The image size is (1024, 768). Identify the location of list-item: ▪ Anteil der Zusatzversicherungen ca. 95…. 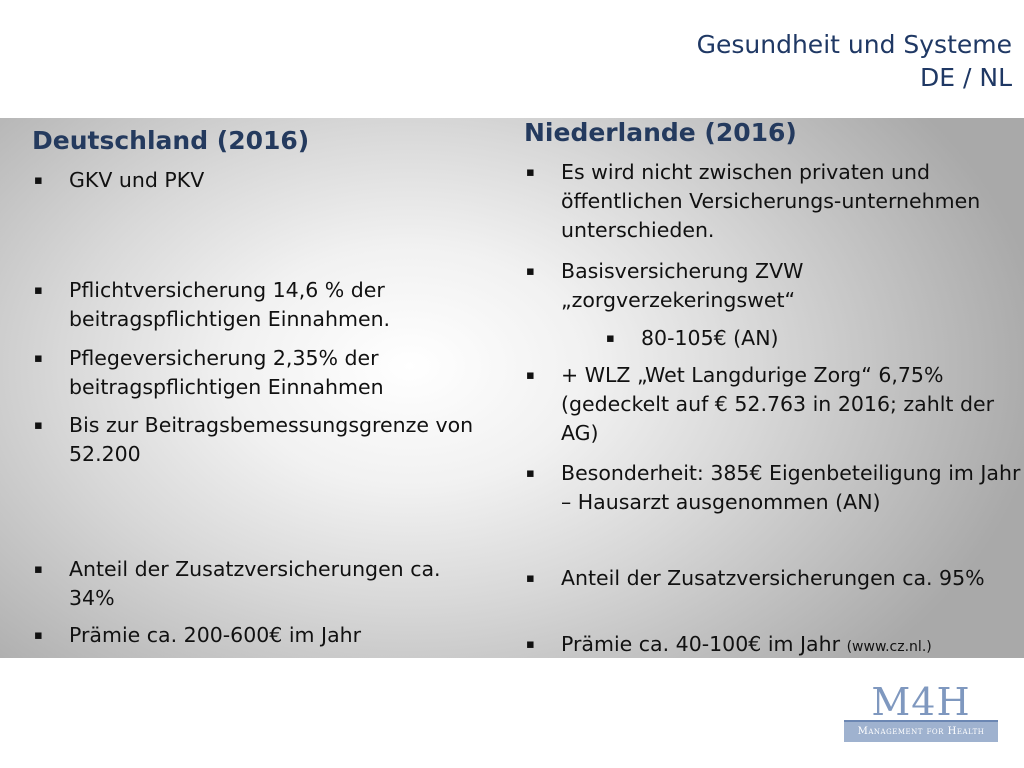
(769, 578).